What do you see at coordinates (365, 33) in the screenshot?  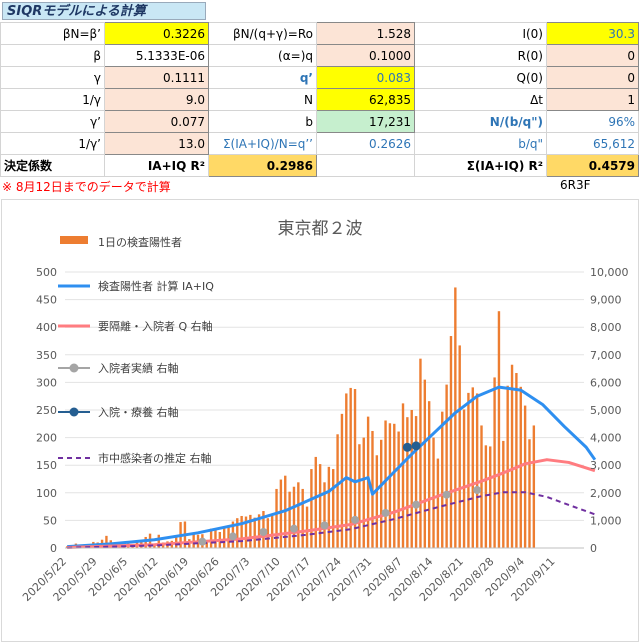 I see `value-cell: 1.528` at bounding box center [365, 33].